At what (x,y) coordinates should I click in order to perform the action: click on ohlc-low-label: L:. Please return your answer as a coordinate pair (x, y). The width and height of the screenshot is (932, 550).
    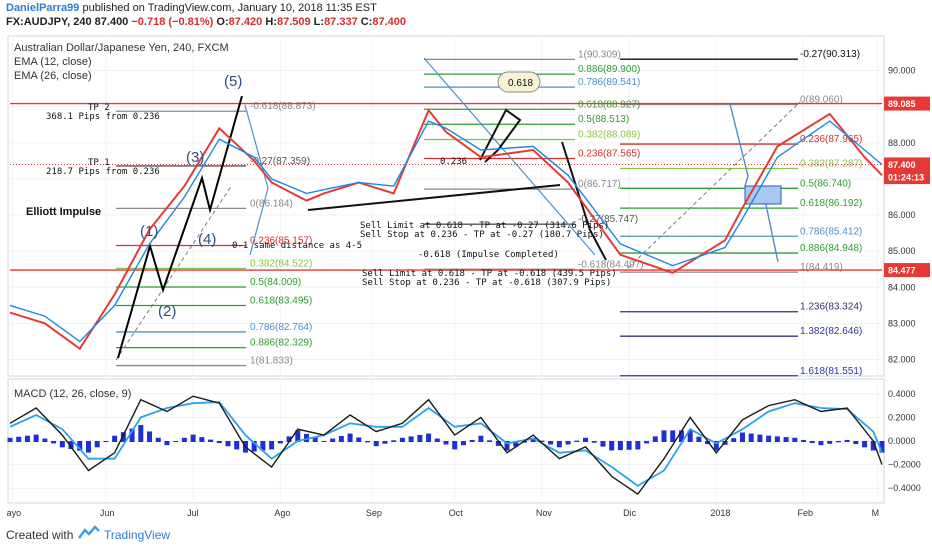
    Looking at the image, I should click on (319, 22).